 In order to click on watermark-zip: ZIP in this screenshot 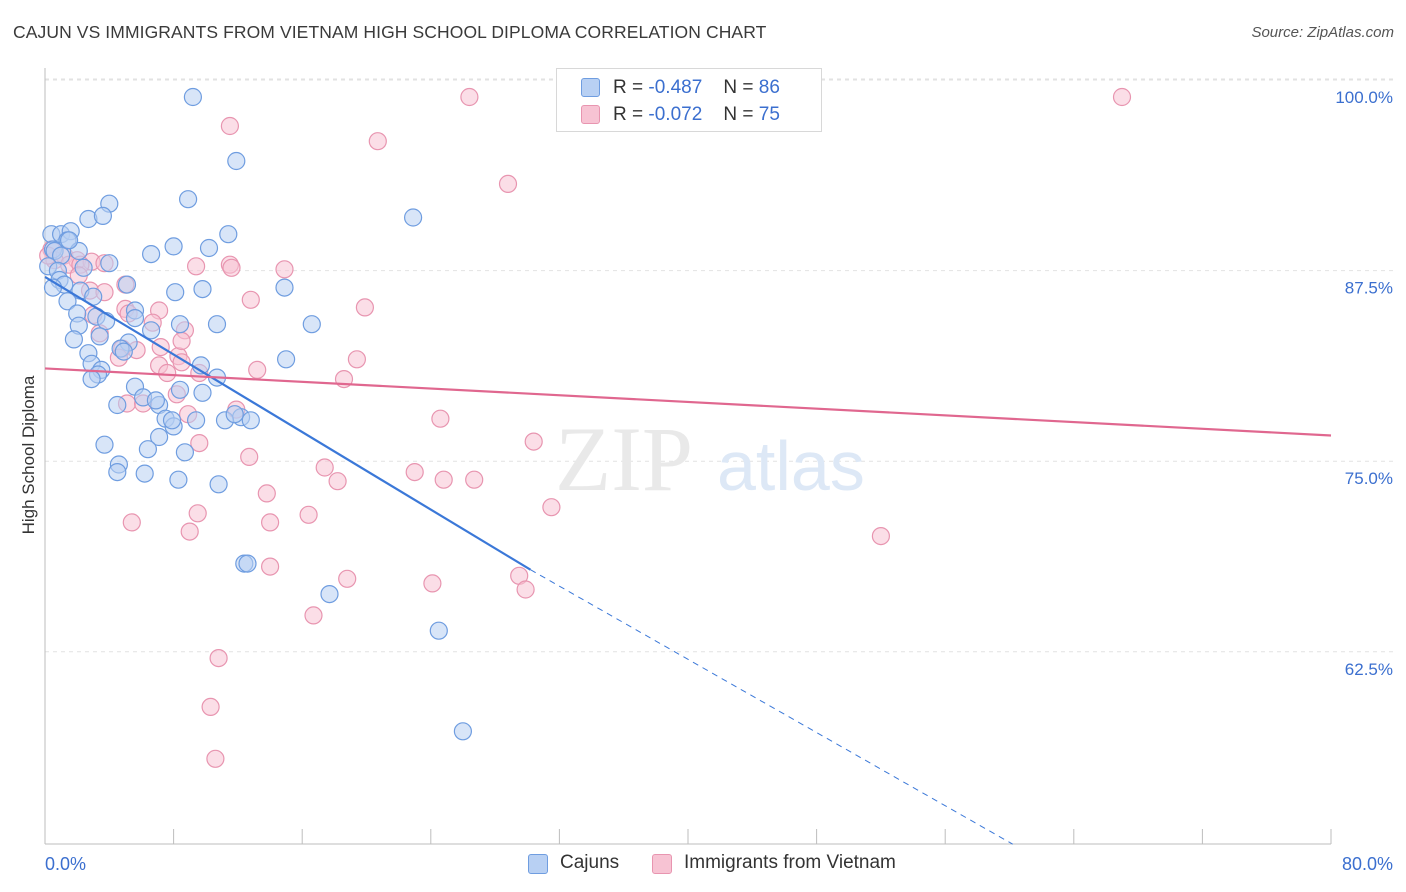, I will do `click(624, 459)`.